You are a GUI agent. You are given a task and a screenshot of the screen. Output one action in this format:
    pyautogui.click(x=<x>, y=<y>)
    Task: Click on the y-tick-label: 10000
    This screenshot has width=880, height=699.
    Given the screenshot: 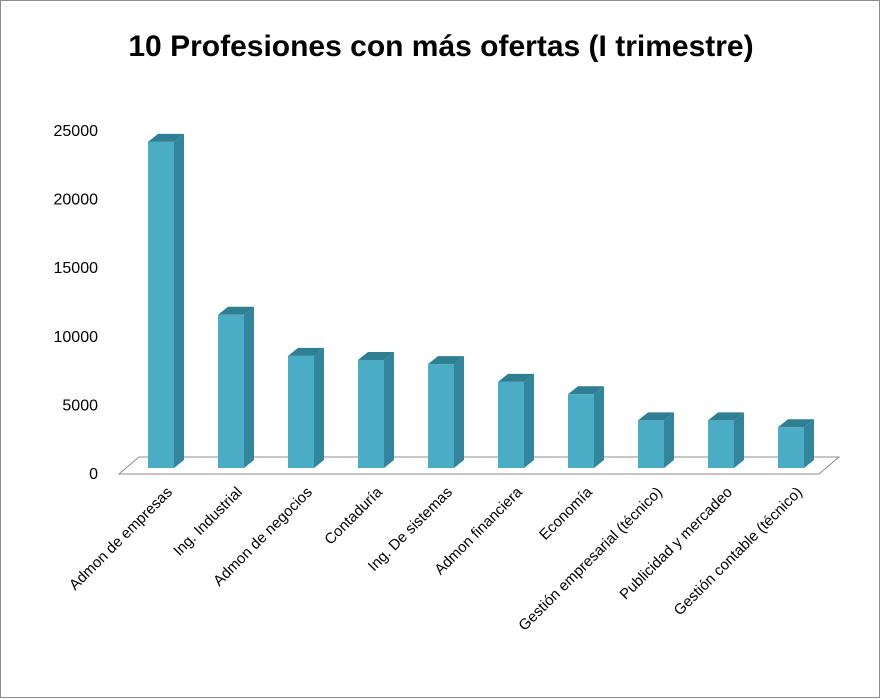 What is the action you would take?
    pyautogui.click(x=76, y=337)
    